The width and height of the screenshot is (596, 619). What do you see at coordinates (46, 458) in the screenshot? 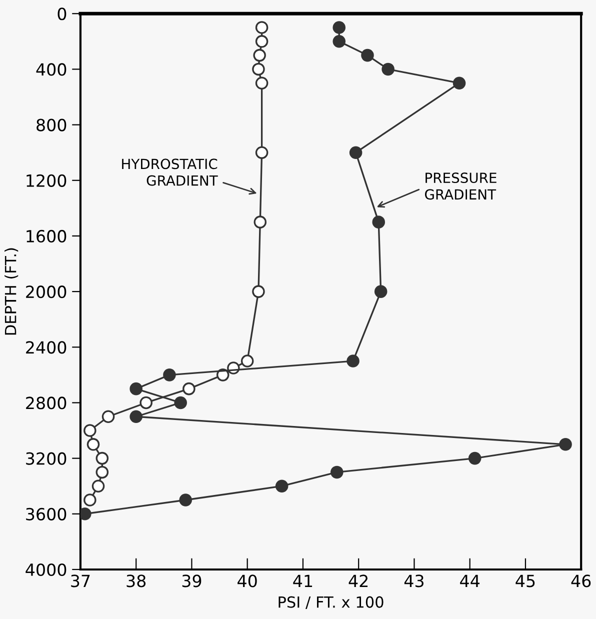
I see `y-tick-label: 3200` at bounding box center [46, 458].